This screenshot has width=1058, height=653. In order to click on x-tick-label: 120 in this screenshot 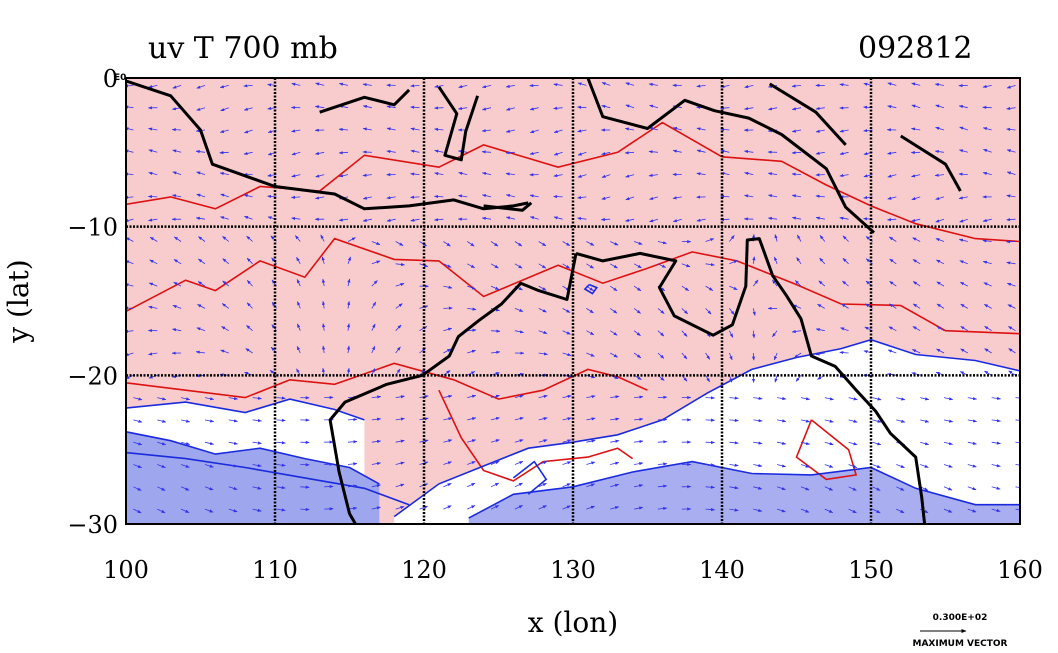, I will do `click(424, 570)`.